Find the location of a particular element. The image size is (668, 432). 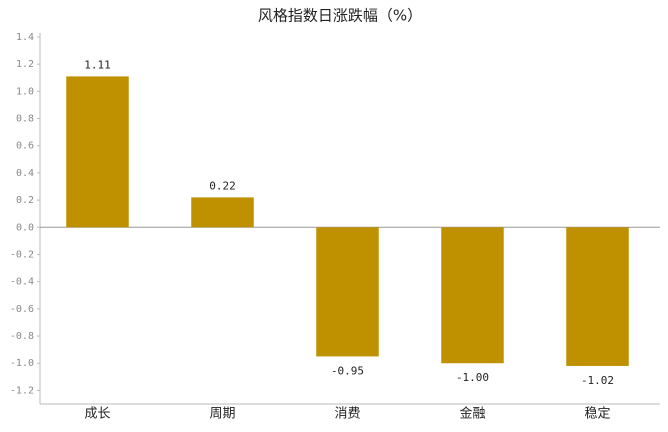

value-label: 1.11 is located at coordinates (97, 64).